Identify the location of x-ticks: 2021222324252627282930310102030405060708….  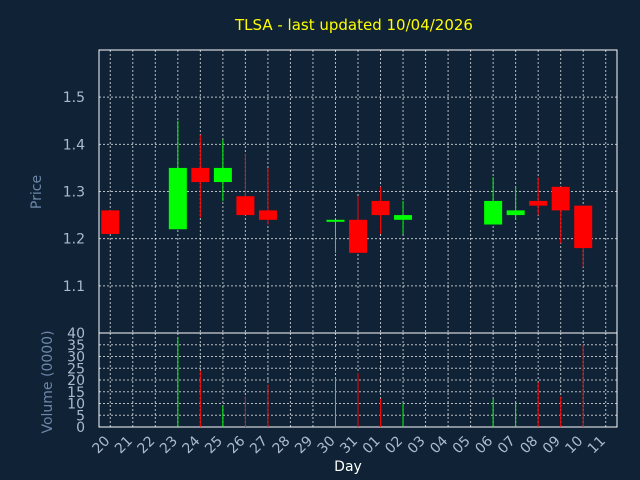
(348, 445).